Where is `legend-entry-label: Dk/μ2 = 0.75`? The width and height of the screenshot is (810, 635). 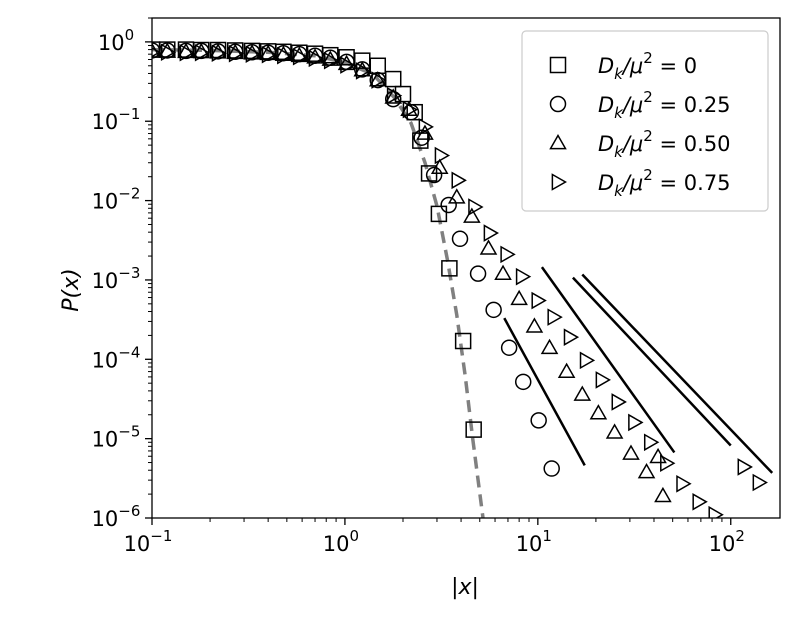
legend-entry-label: Dk/μ2 = 0.75 is located at coordinates (664, 183).